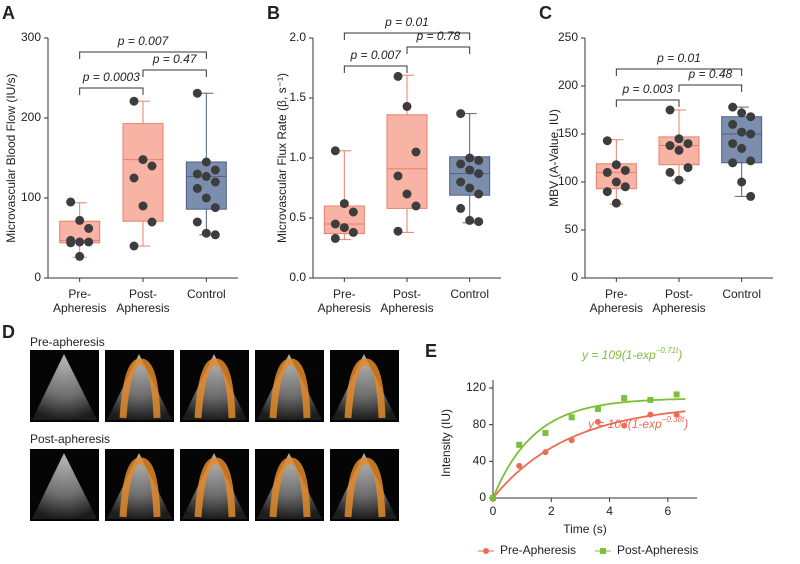  Describe the element at coordinates (297, 157) in the screenshot. I see `y-tick-label: 1.0` at that location.